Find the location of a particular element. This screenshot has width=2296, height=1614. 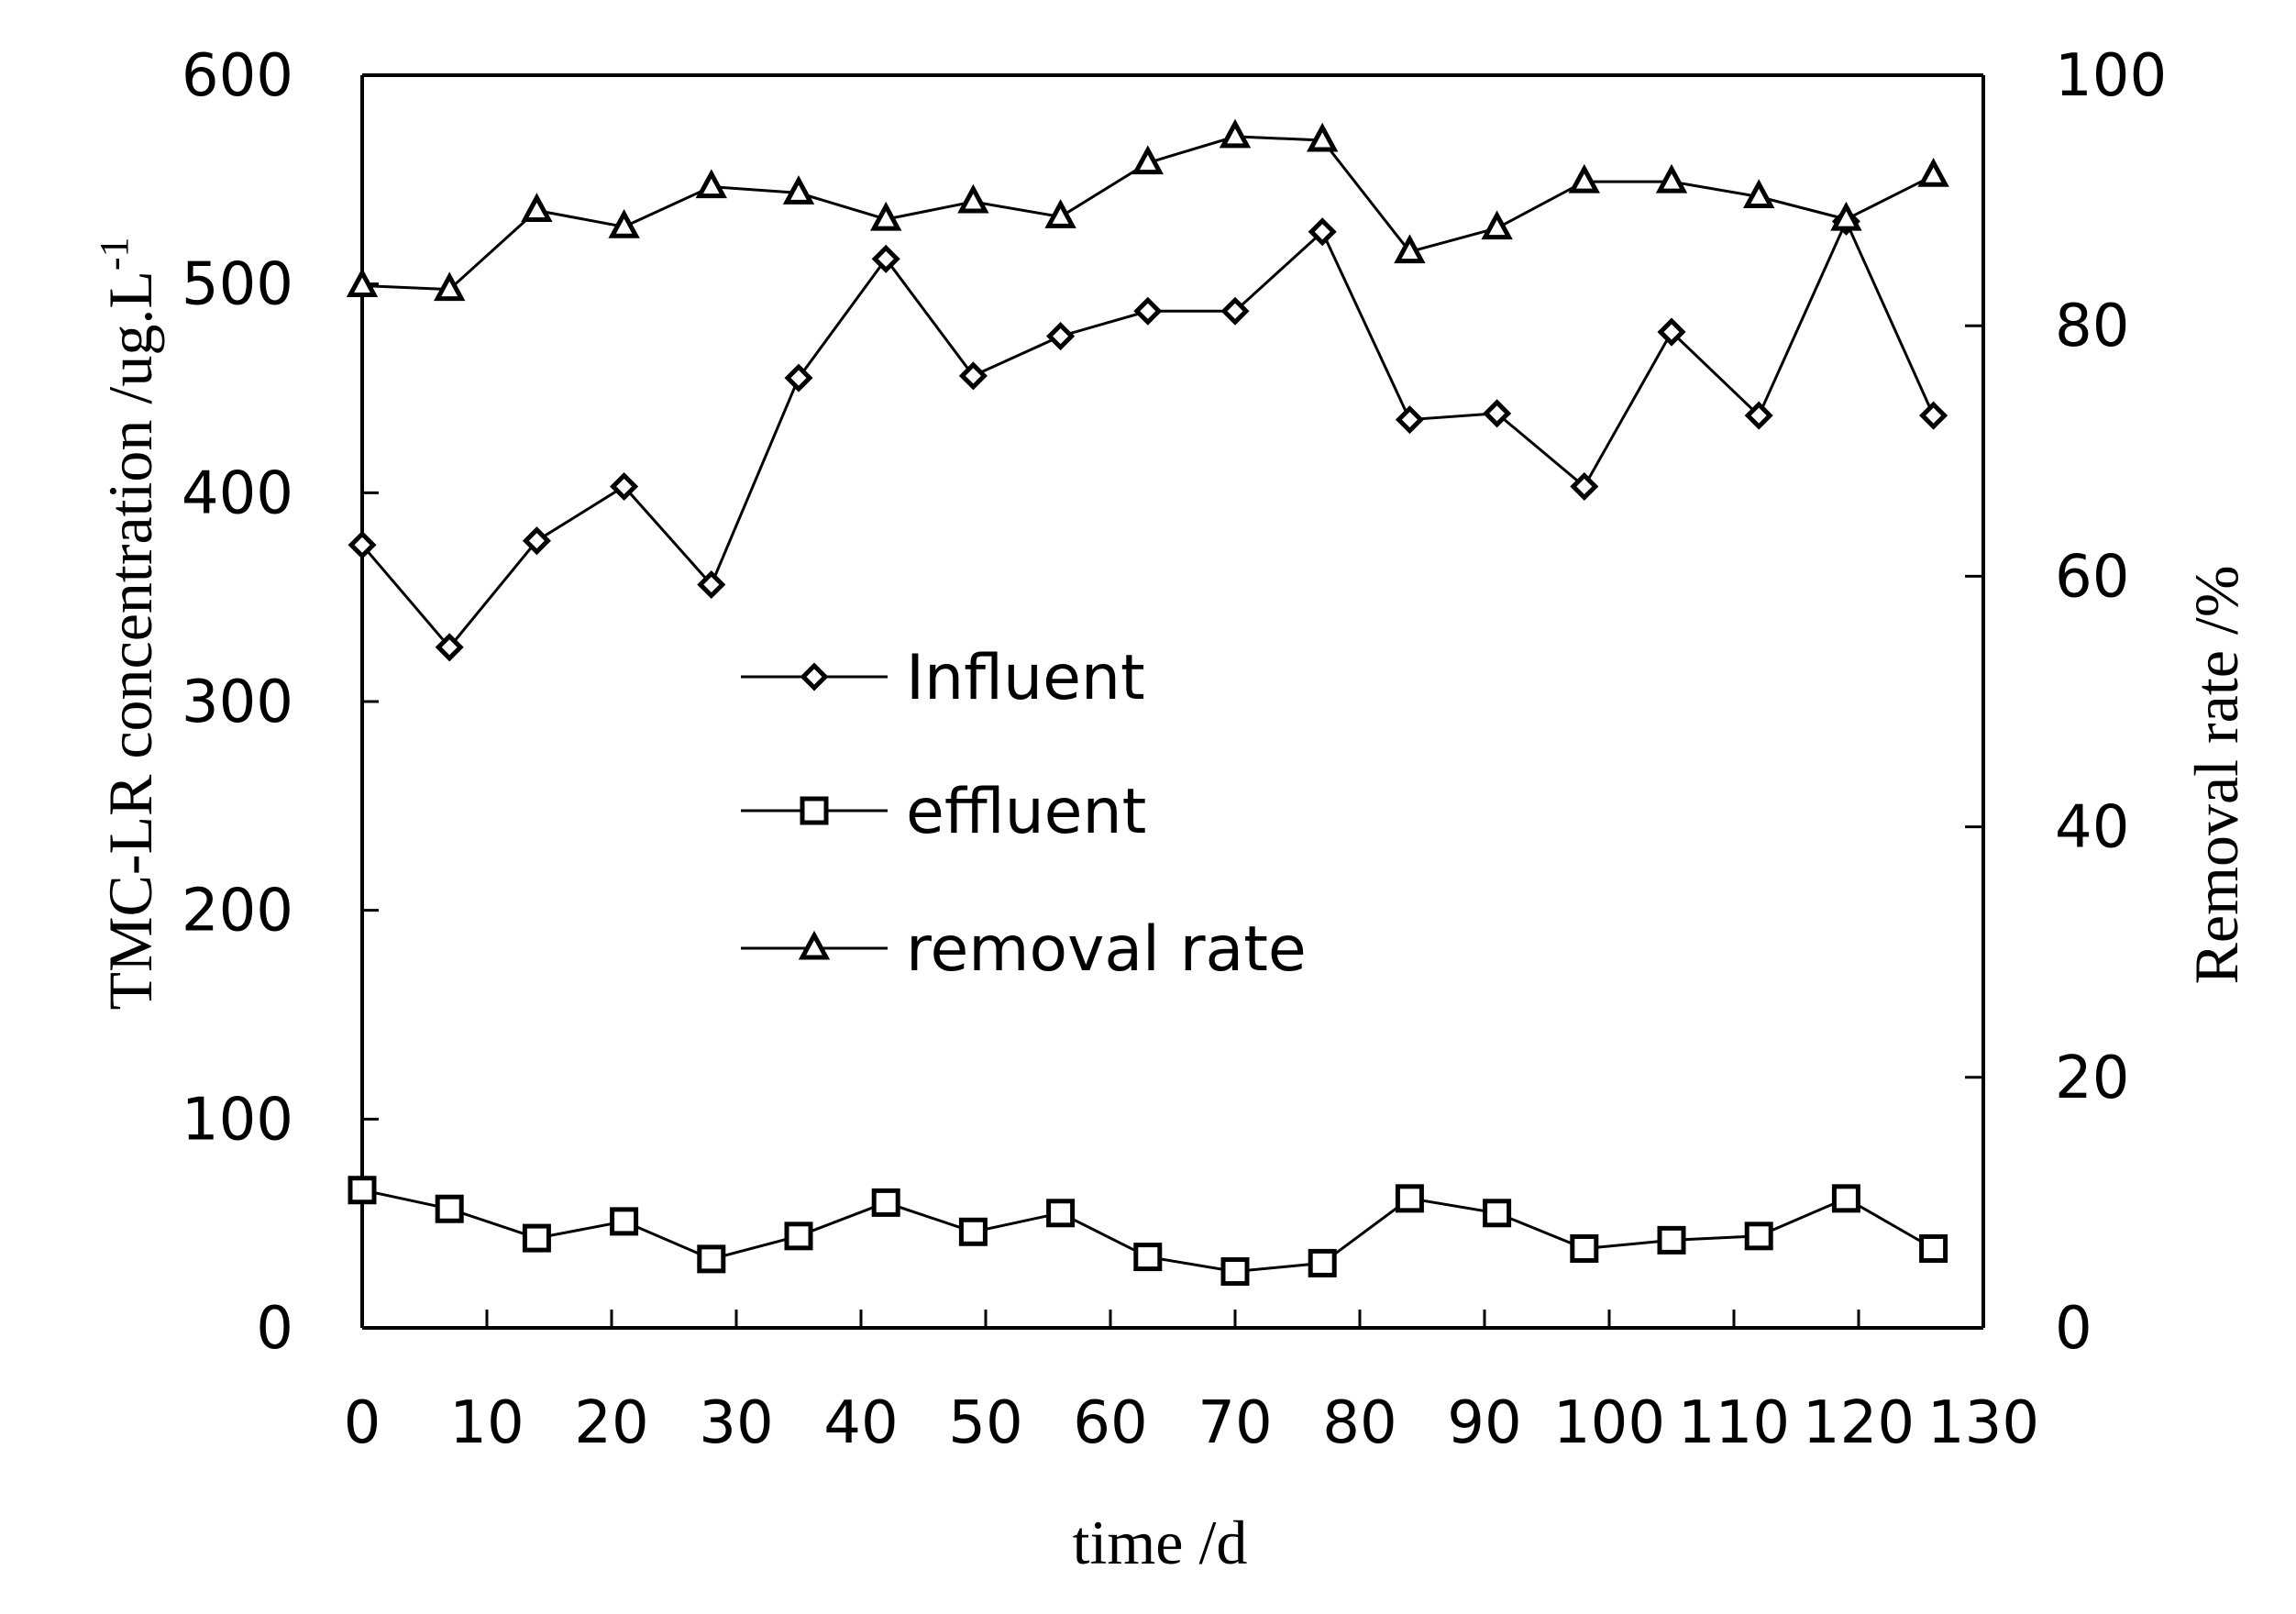

y-axis-left-title: TMC-LR concentration /ug.L-1 is located at coordinates (128, 623).